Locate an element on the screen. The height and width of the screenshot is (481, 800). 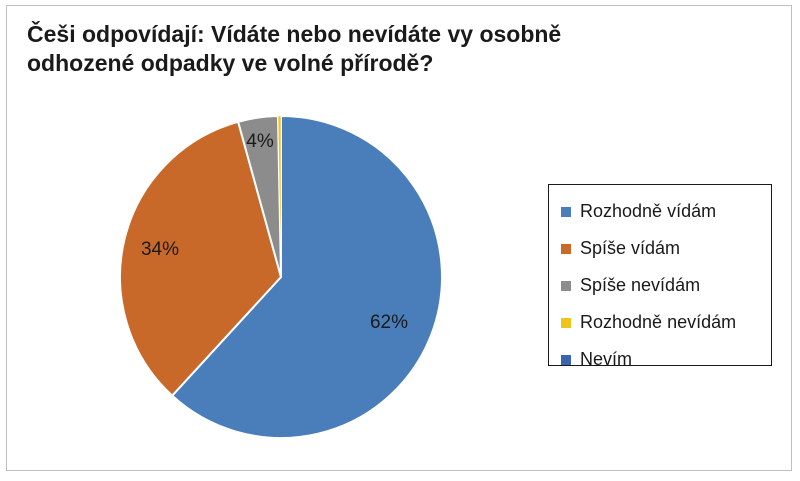
legend-label: Spíše nevídám is located at coordinates (640, 285).